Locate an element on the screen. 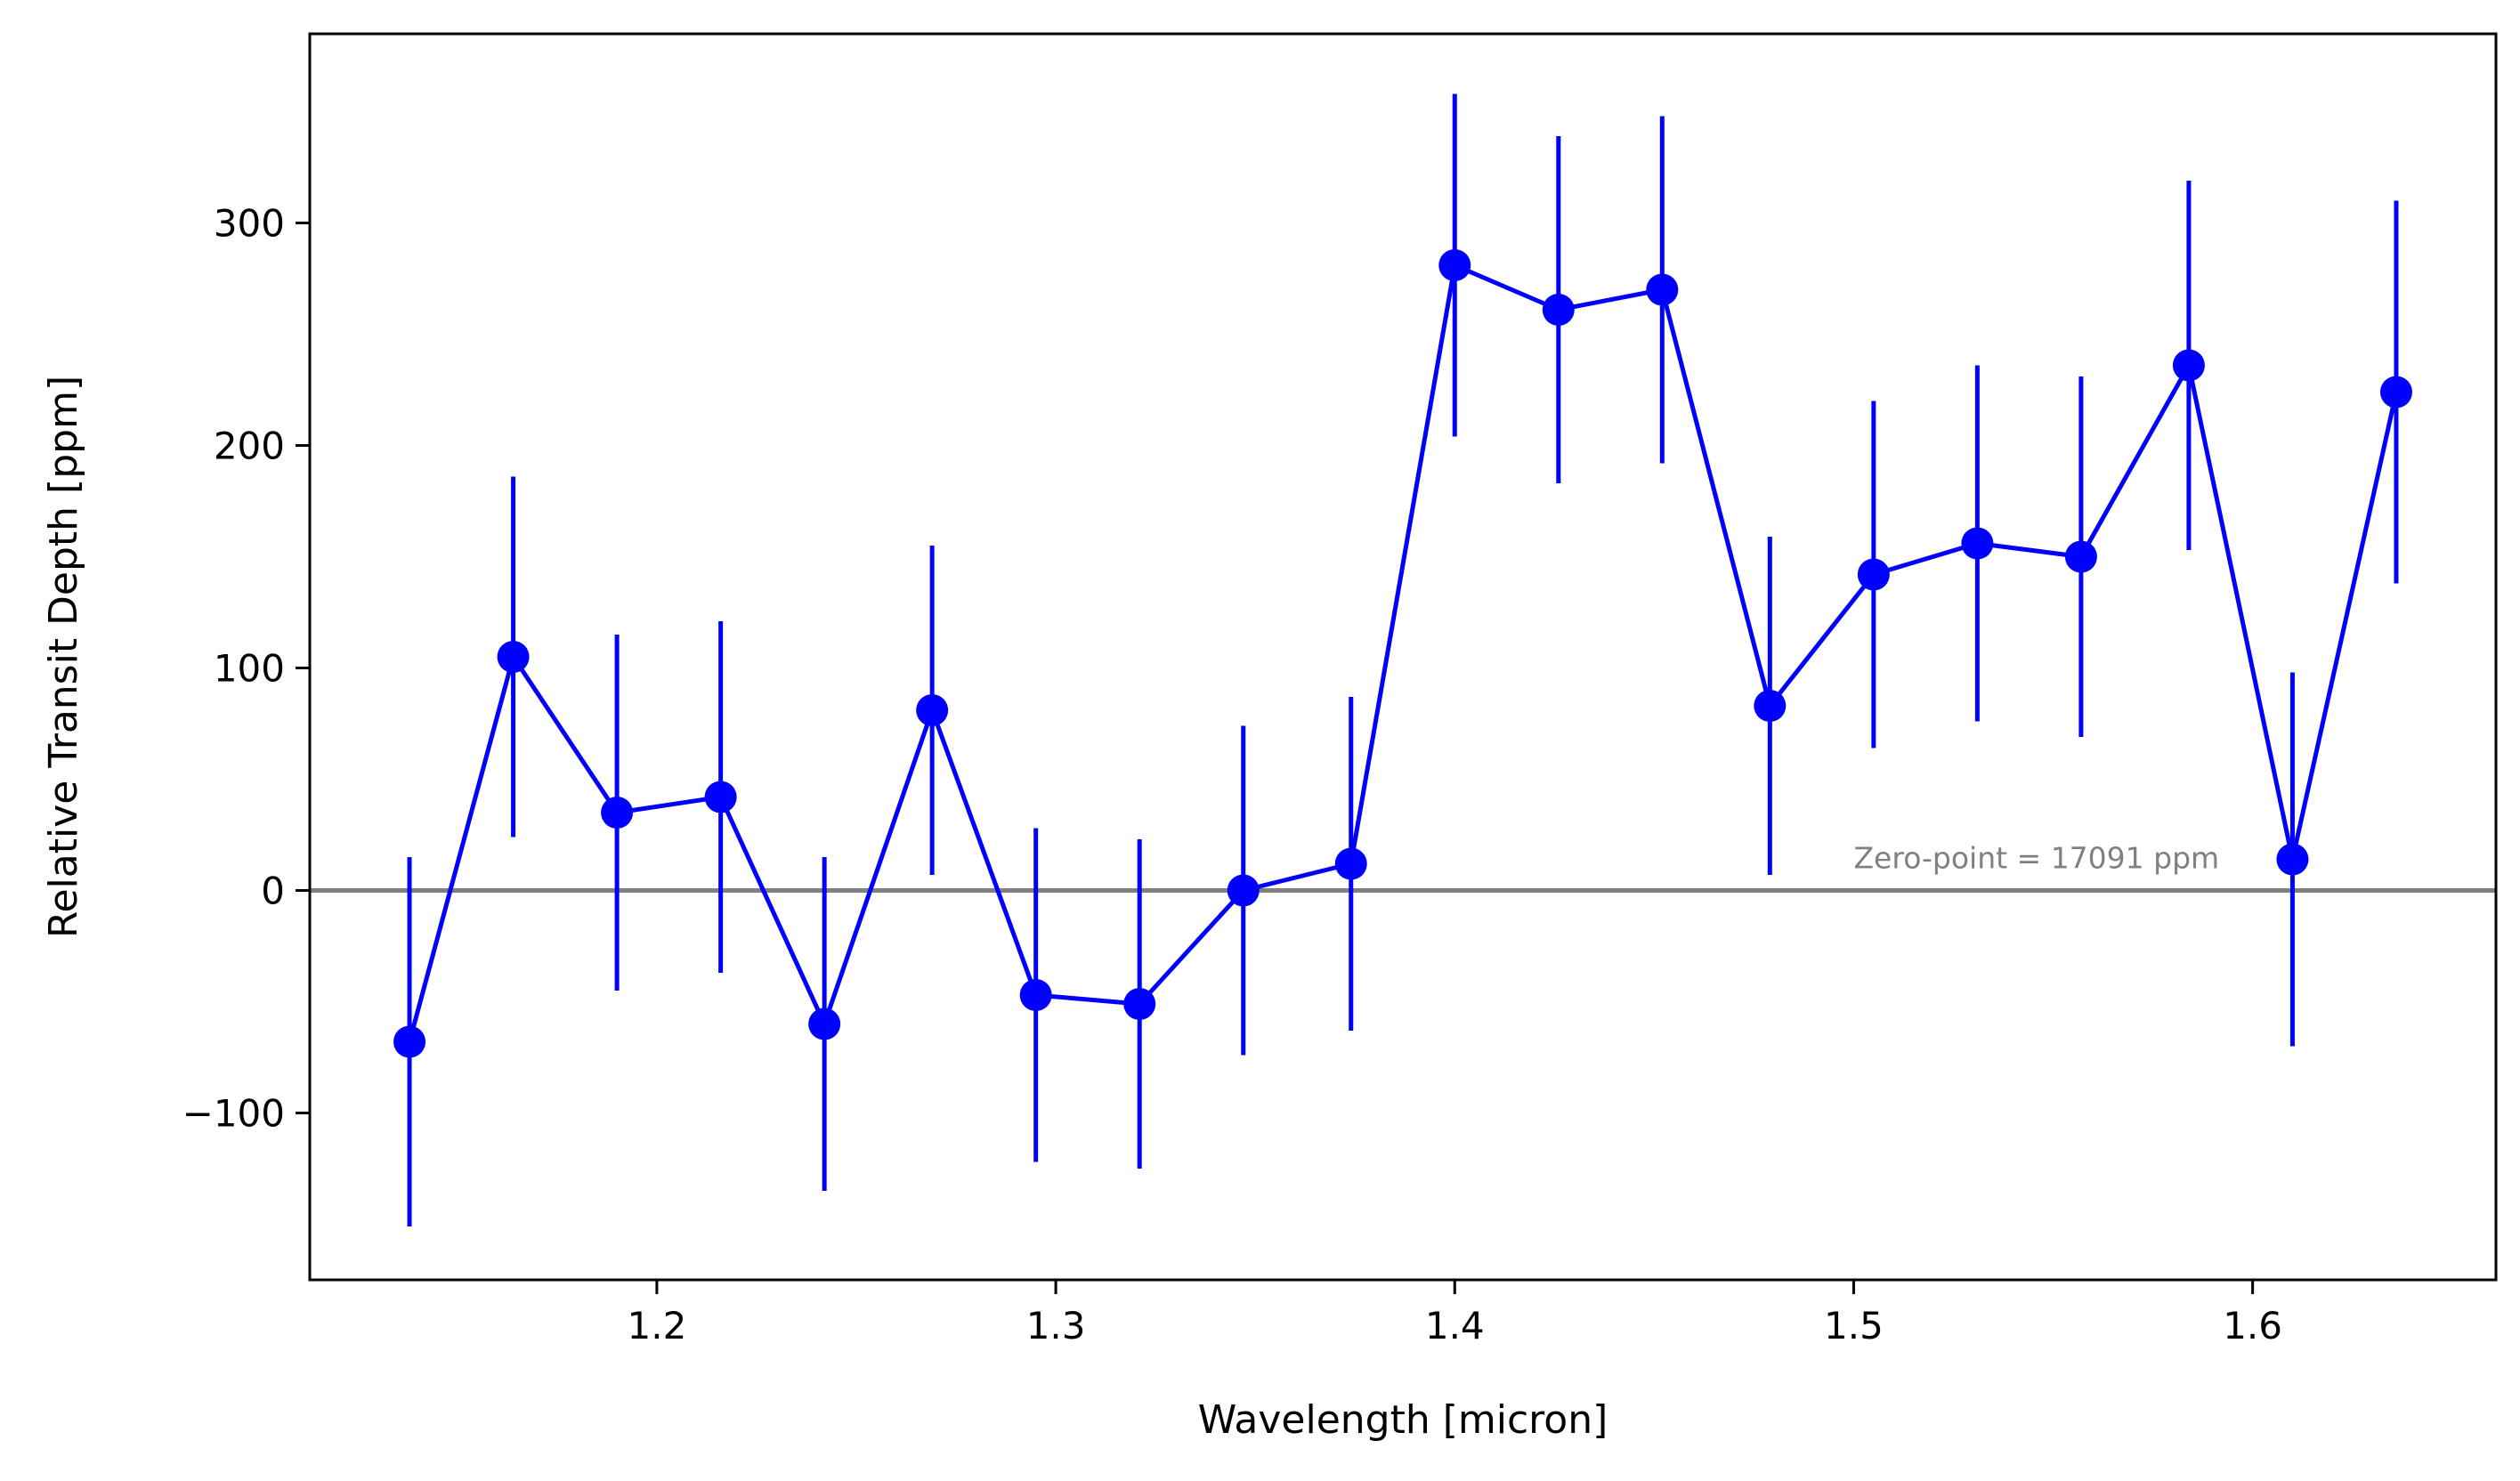 The image size is (2520, 1481). x-tick-label: 1.3 is located at coordinates (1056, 1325).